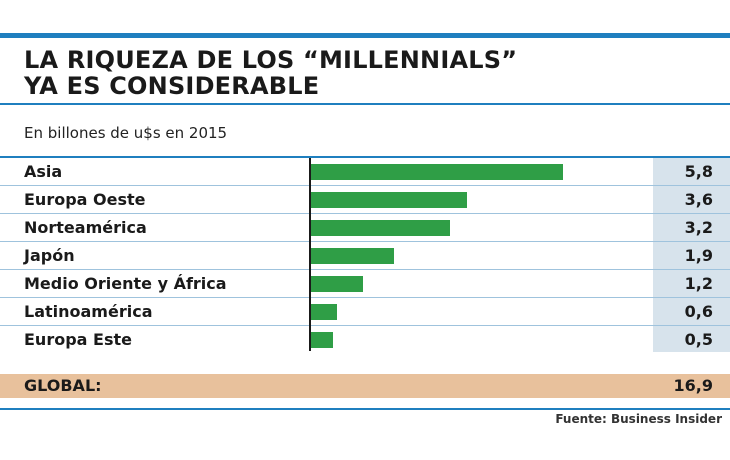 The height and width of the screenshot is (460, 730). I want to click on category-label: Europa Oeste, so click(85, 199).